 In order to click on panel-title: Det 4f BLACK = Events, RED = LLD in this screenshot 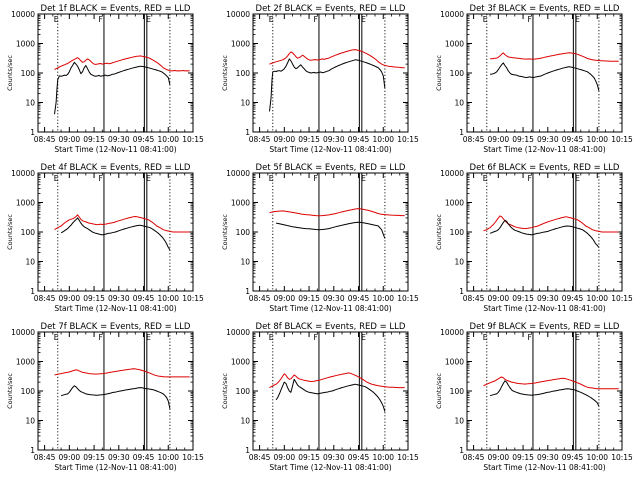, I will do `click(116, 168)`.